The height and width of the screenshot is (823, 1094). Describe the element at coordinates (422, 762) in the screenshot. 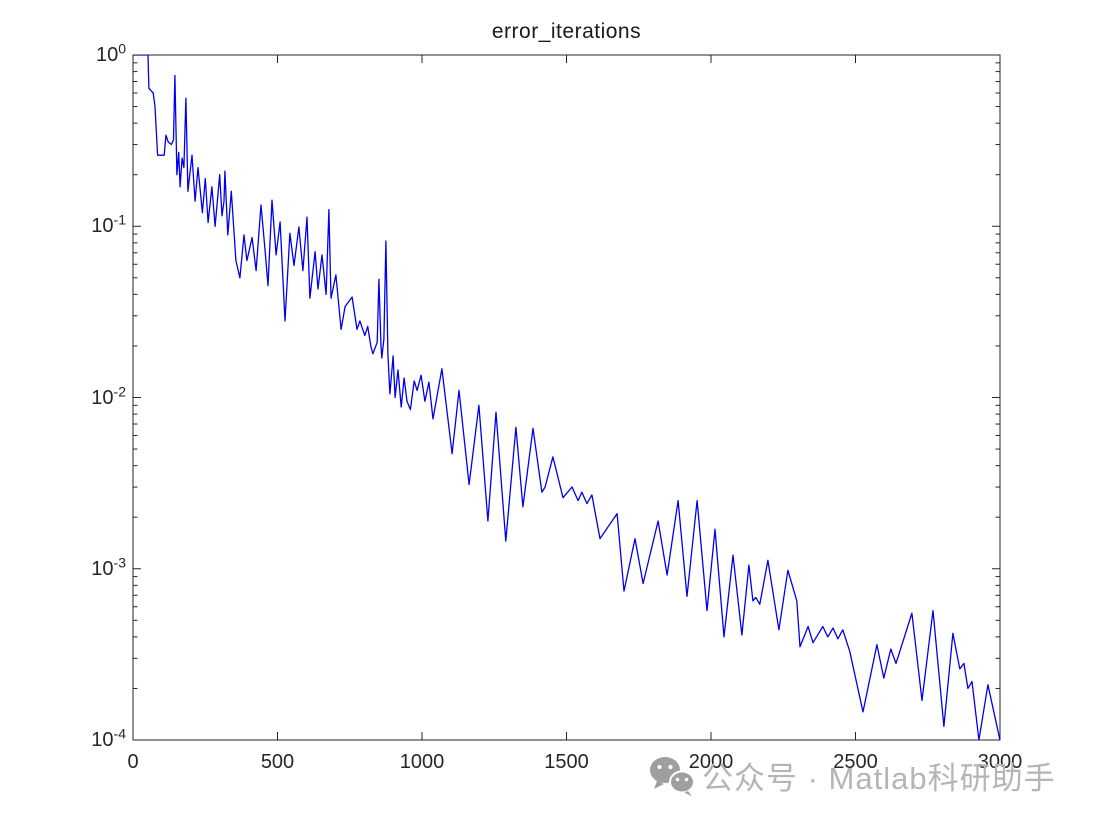

I see `x-axis-tick-label: 1000` at that location.